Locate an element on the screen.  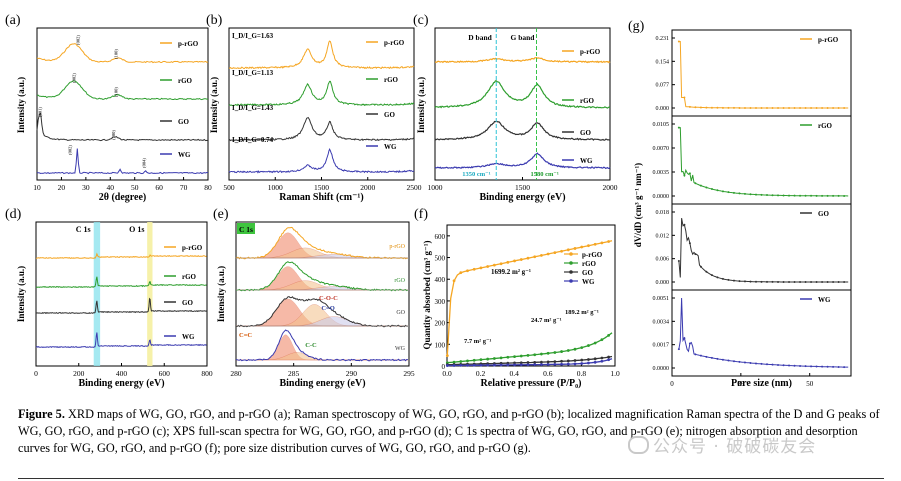
panel-a-xlabel: 2θ (degree) is located at coordinates (123, 197).